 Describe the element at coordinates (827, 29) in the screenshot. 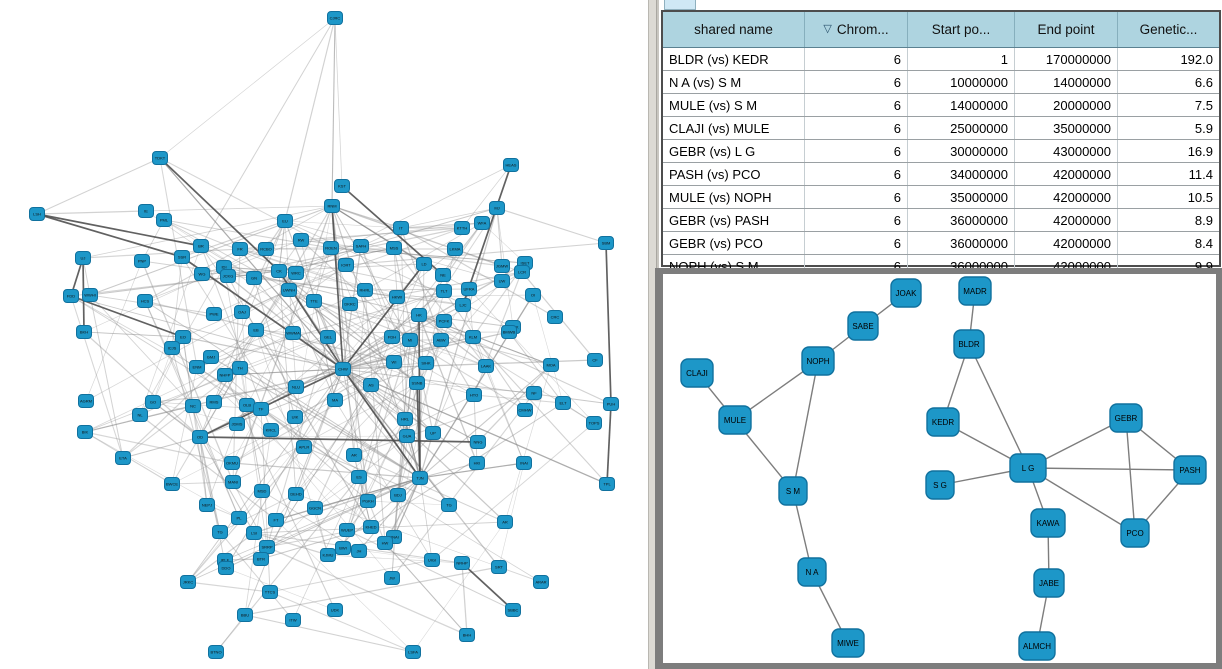

I see `filter-icon: ▽` at that location.